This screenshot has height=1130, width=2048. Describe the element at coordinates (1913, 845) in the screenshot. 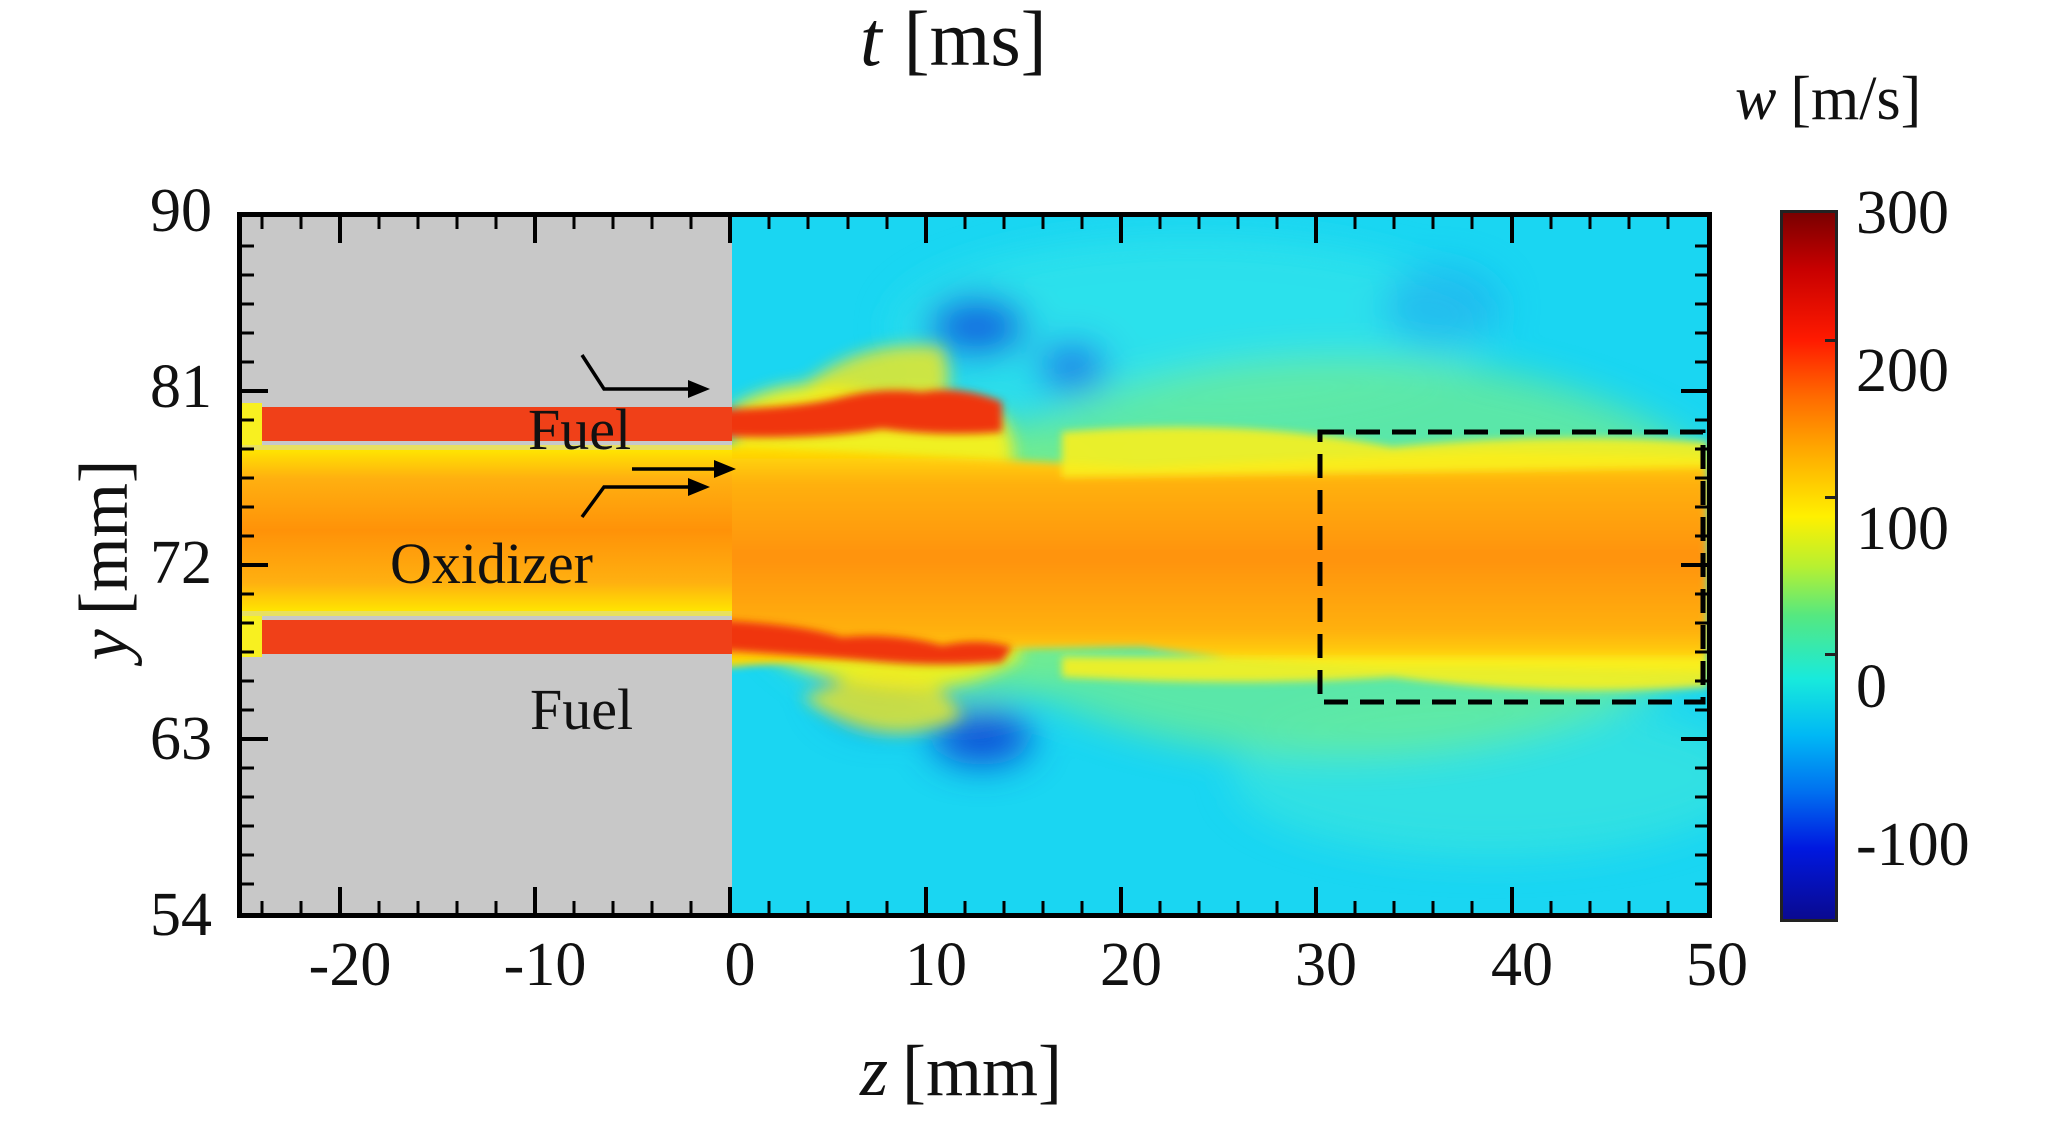

I see `colorbar-tick-label: -100` at that location.